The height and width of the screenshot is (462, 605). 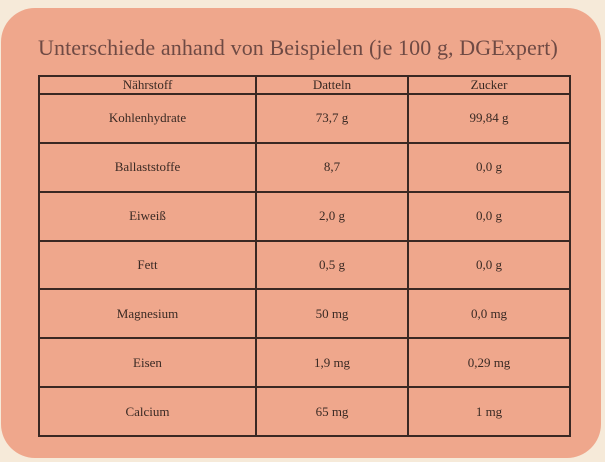 I want to click on zucker-value-cell: 0,29 mg, so click(x=489, y=363).